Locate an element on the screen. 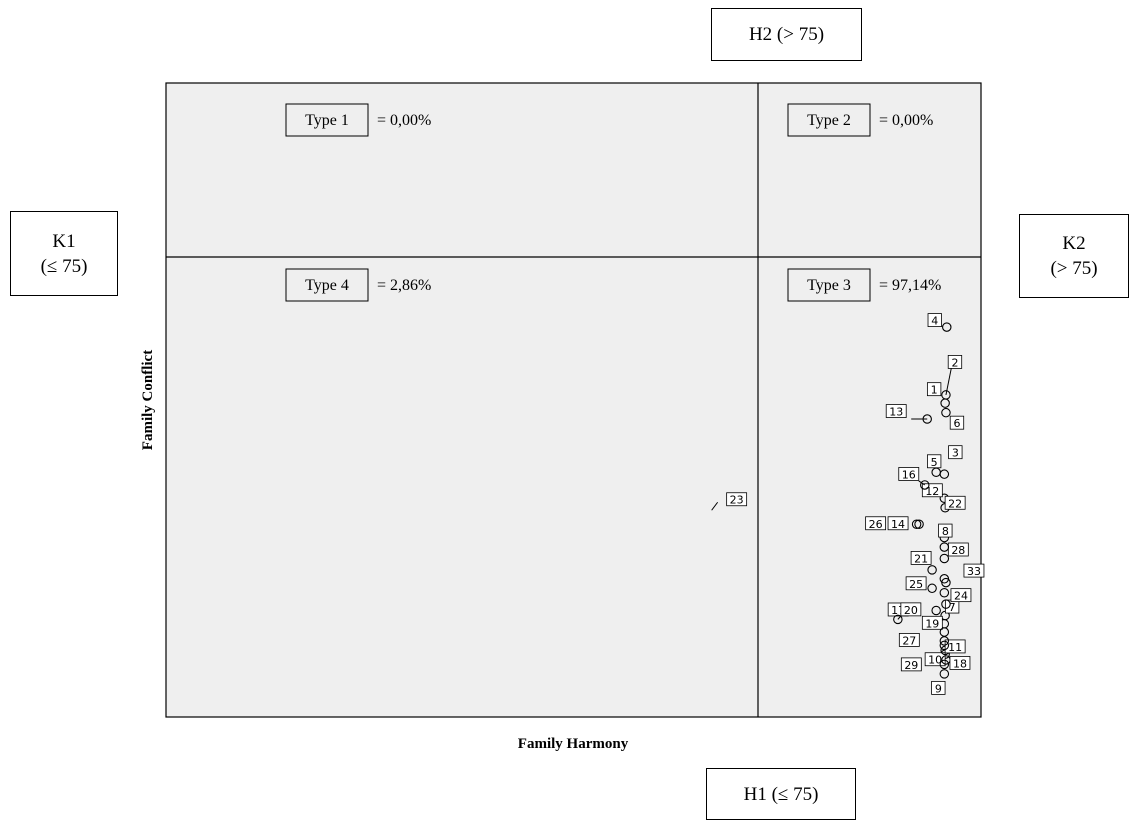 The width and height of the screenshot is (1138, 821). data-point-11: 11 is located at coordinates (953, 647).